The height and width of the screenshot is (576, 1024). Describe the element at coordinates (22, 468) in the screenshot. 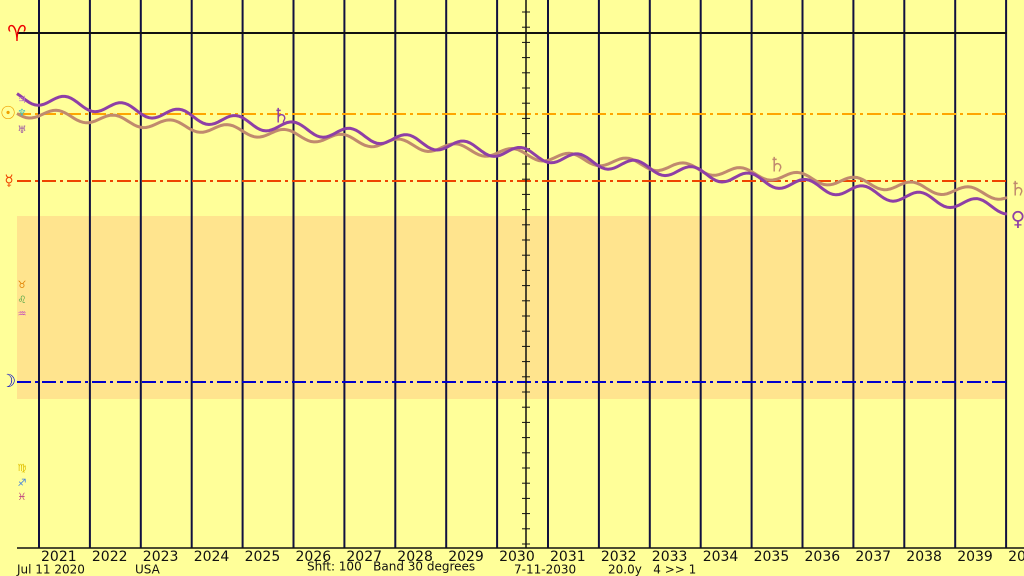

I see `glyph: ♍` at that location.